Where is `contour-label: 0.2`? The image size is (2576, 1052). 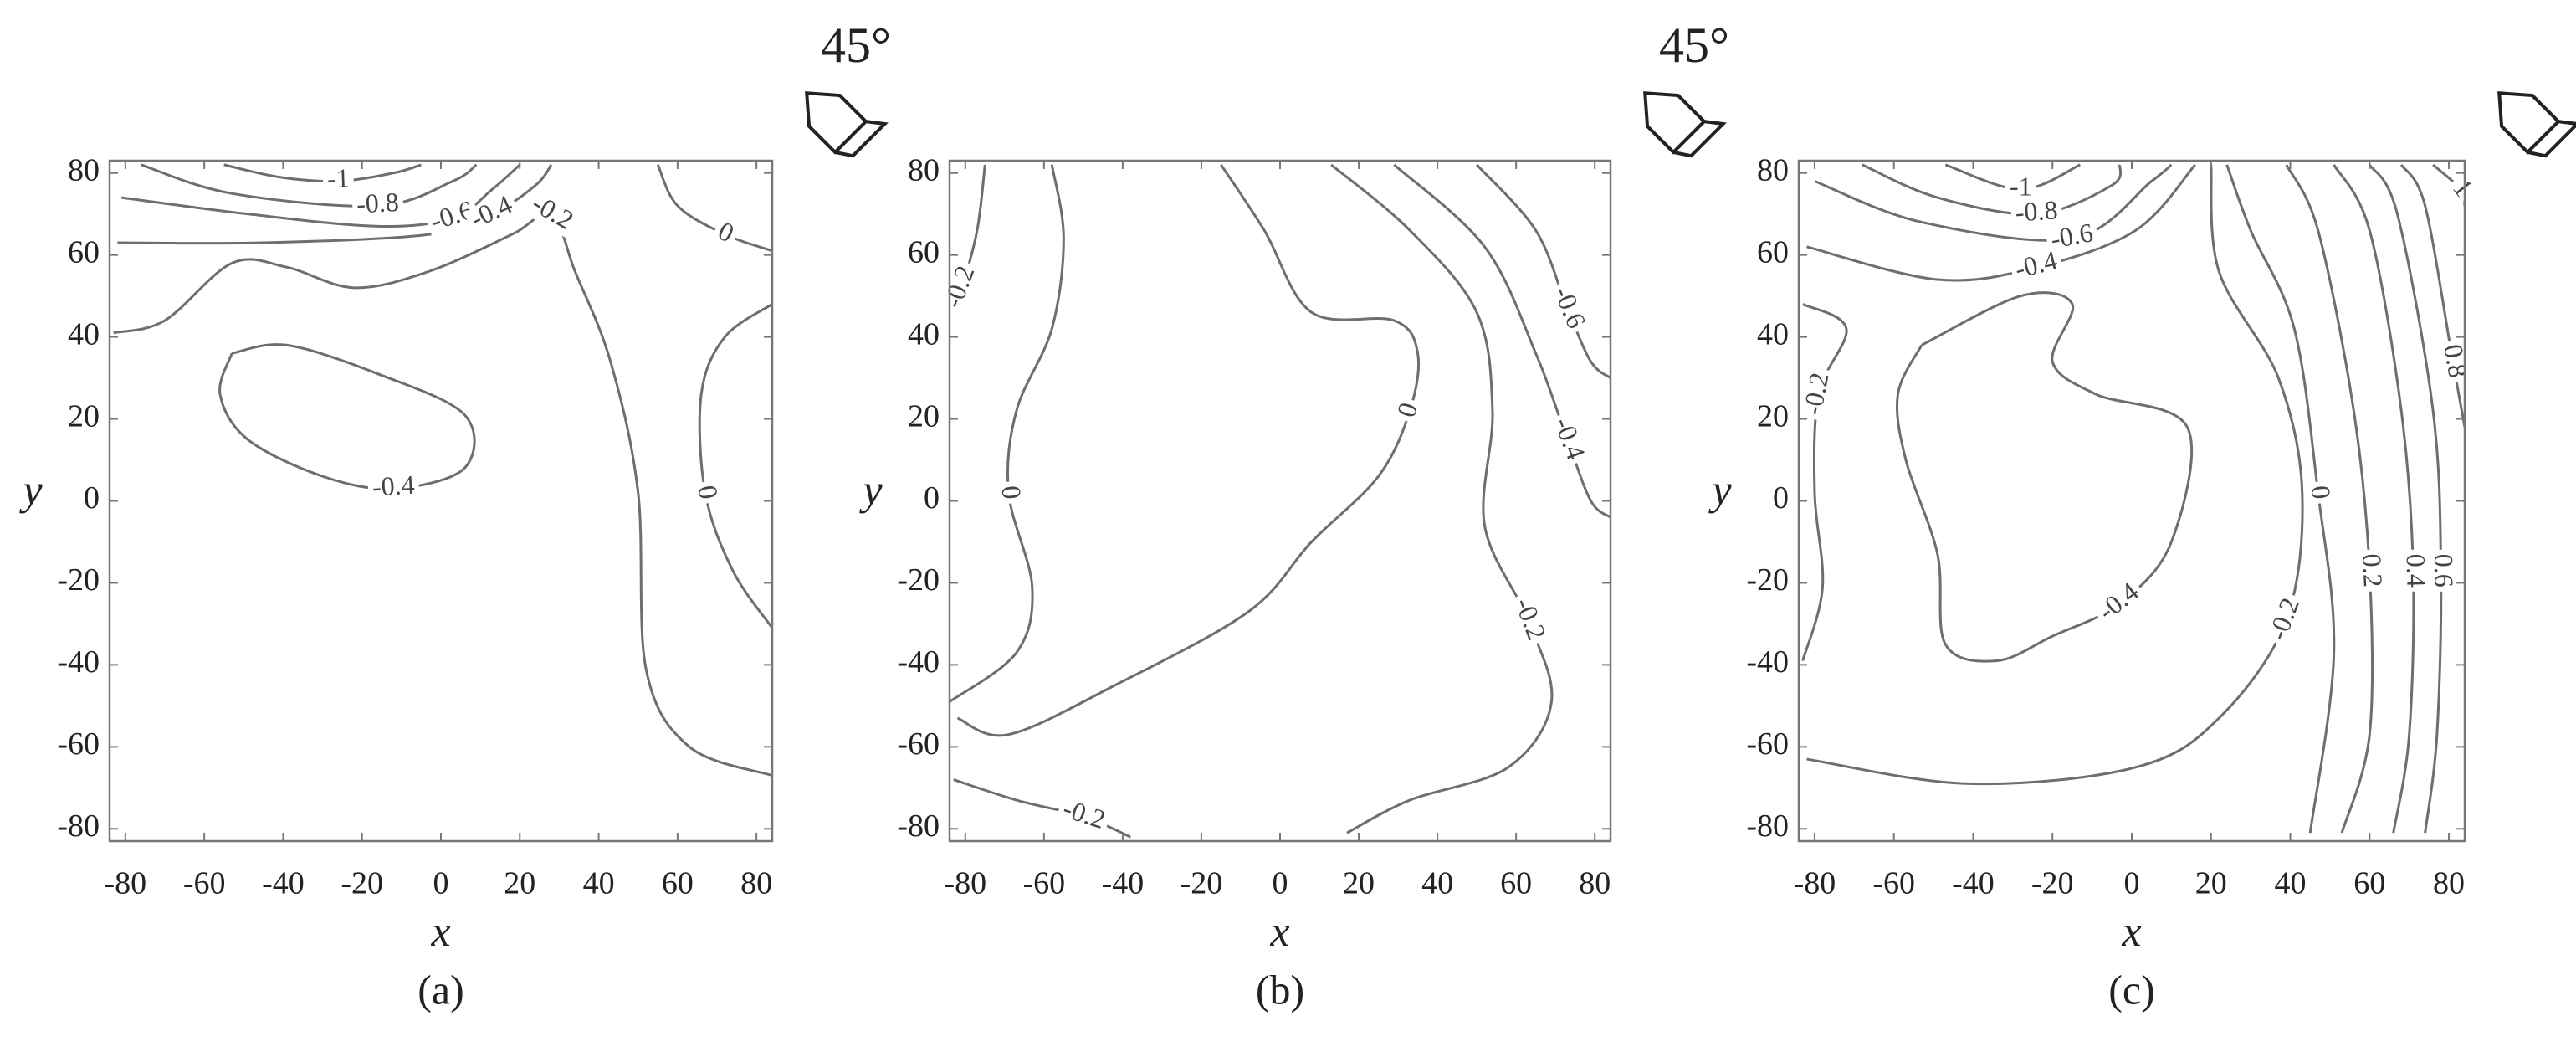 contour-label: 0.2 is located at coordinates (2373, 570).